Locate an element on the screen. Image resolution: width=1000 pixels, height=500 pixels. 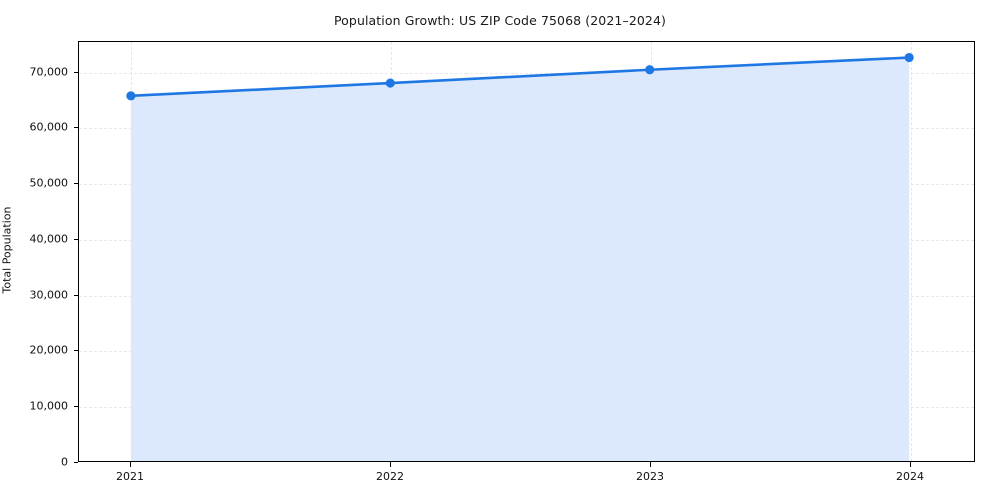
y-tick-label: 50,000 is located at coordinates (49, 183).